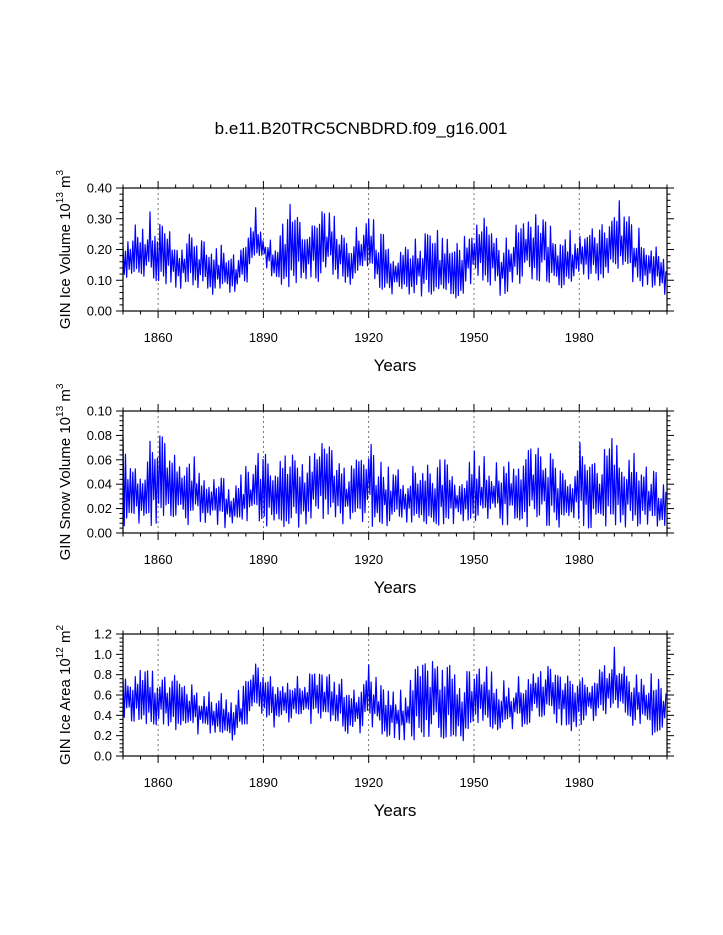 The image size is (723, 935). What do you see at coordinates (103, 756) in the screenshot?
I see `y-tick-label: 0.0` at bounding box center [103, 756].